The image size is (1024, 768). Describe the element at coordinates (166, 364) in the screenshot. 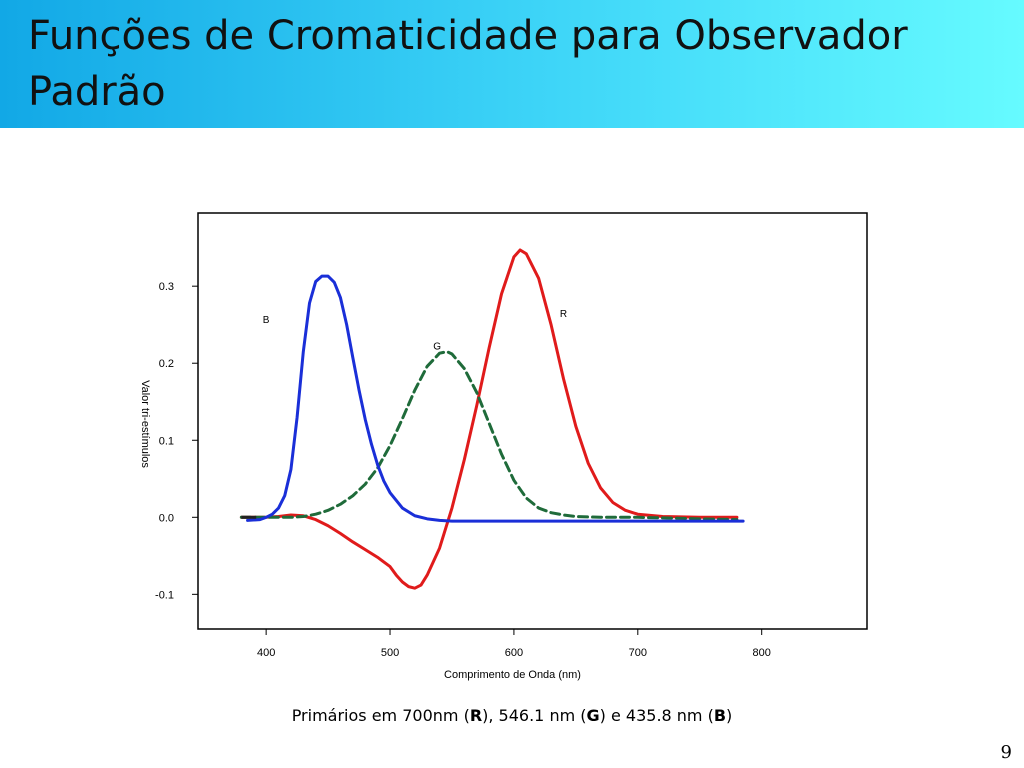

I see `y-tick-label: 0.2` at that location.